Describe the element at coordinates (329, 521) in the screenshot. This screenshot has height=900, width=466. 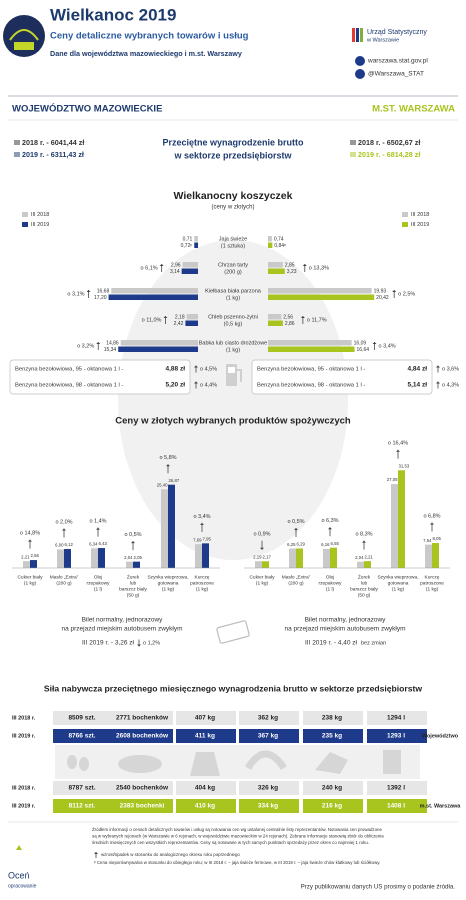
I see `change-label: o 6,3%` at that location.